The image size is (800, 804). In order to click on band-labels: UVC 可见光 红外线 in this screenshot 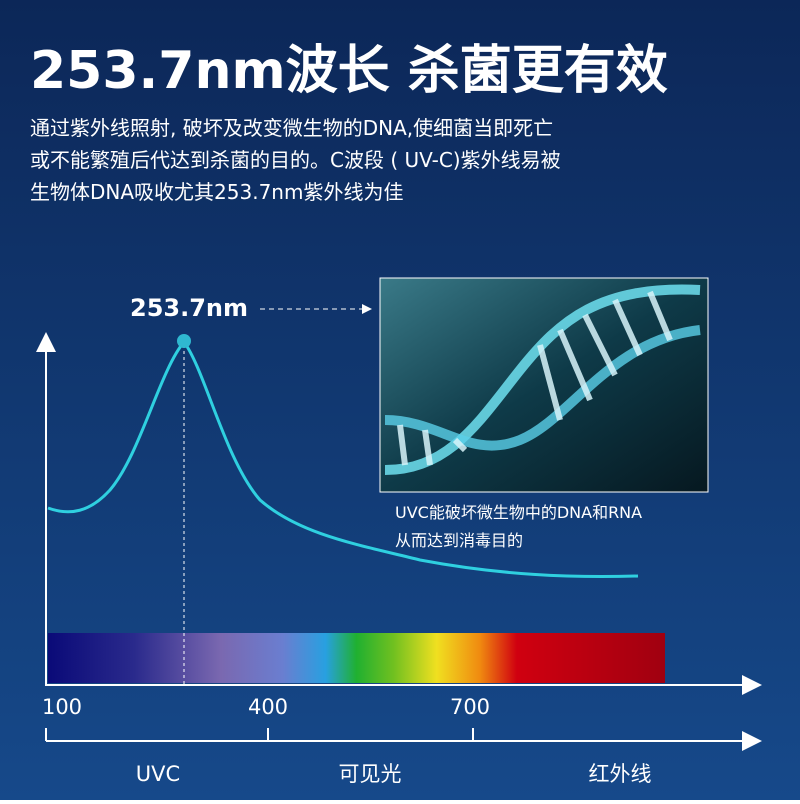, I will do `click(394, 774)`.